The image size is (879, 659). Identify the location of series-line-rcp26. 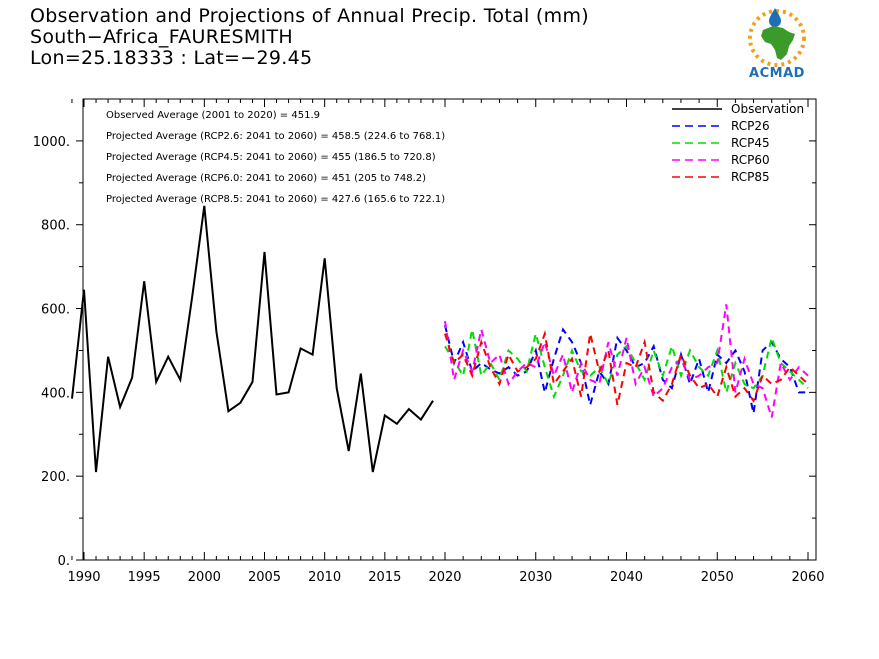
(626, 369).